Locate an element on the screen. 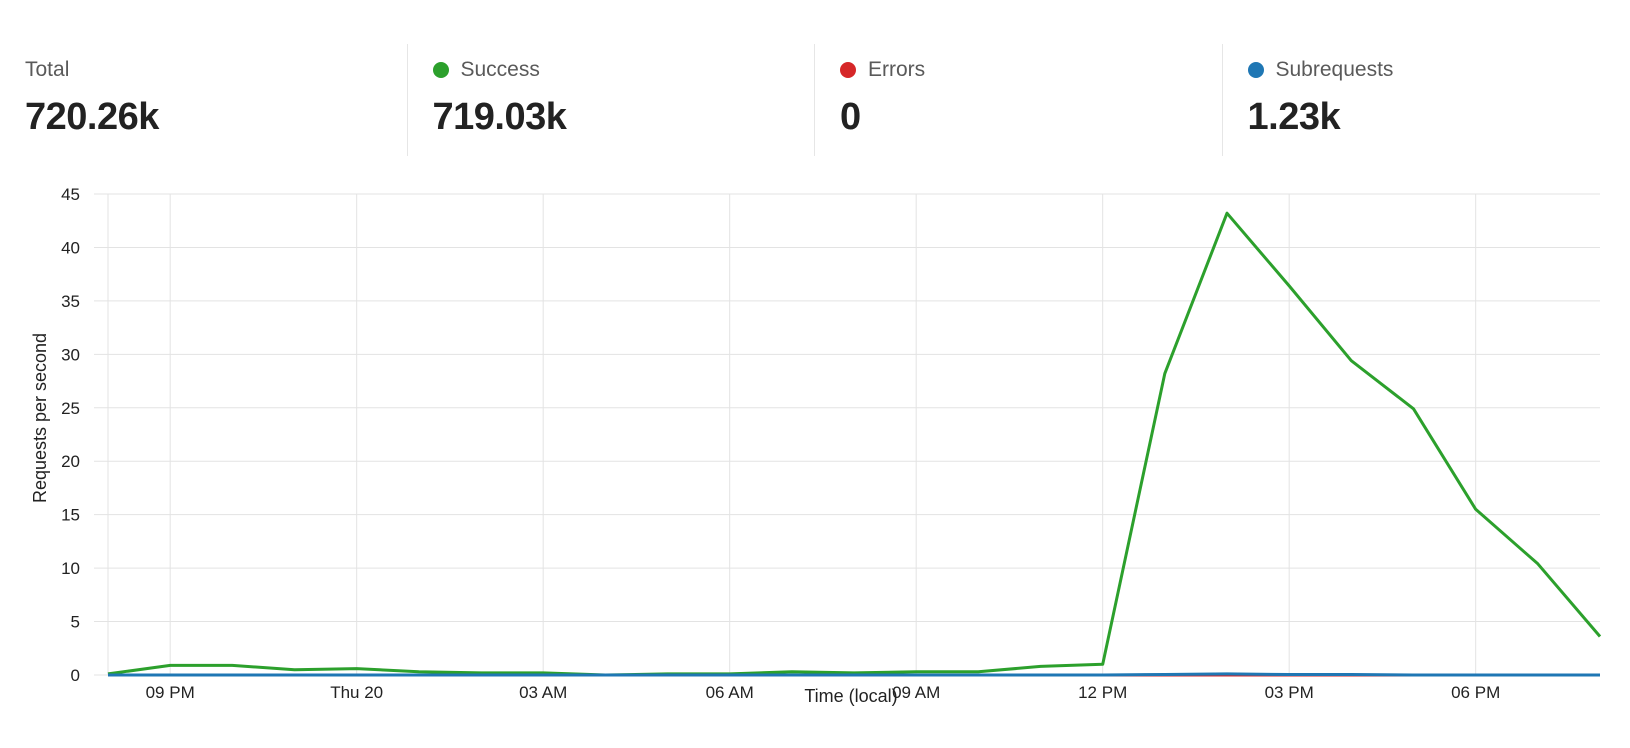  y-tick-label: 25 is located at coordinates (70, 408).